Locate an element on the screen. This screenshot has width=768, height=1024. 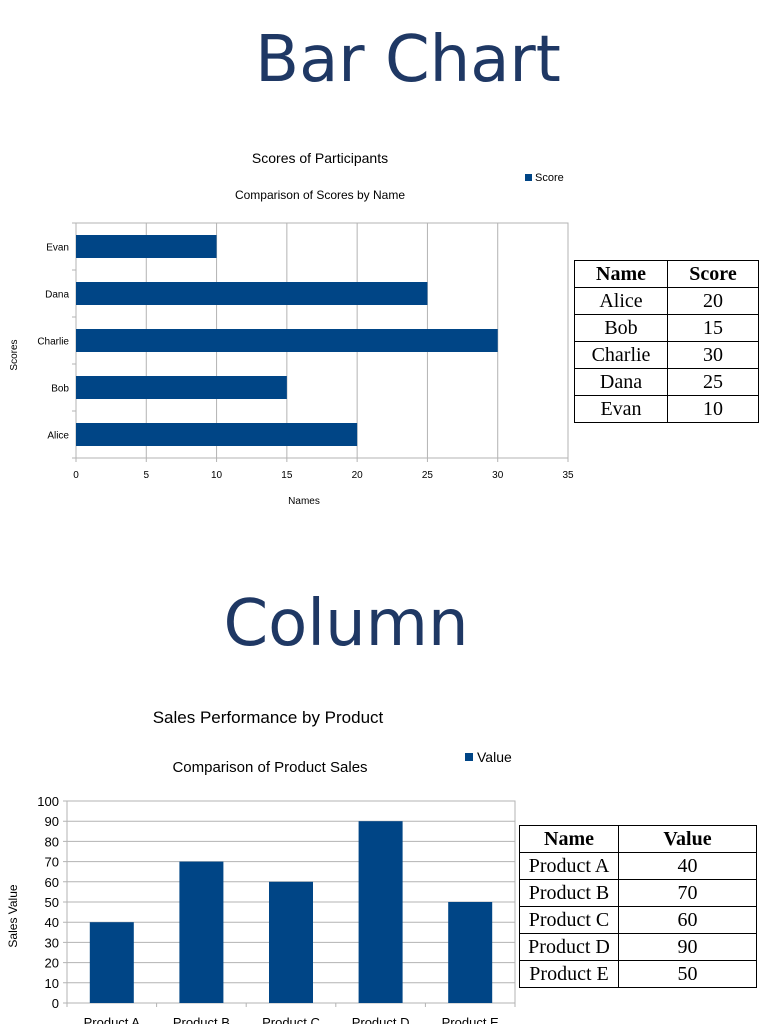
chart-title: Sales Performance by Product is located at coordinates (268, 717).